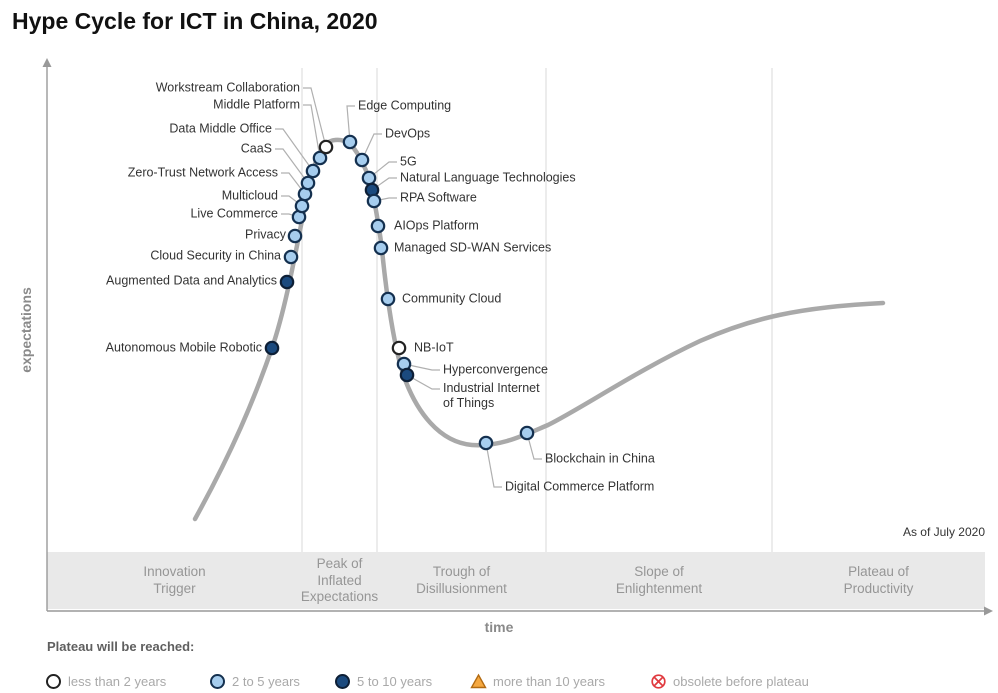 Image resolution: width=998 pixels, height=693 pixels. Describe the element at coordinates (878, 580) in the screenshot. I see `phase-label: Plateau of Productivity` at that location.